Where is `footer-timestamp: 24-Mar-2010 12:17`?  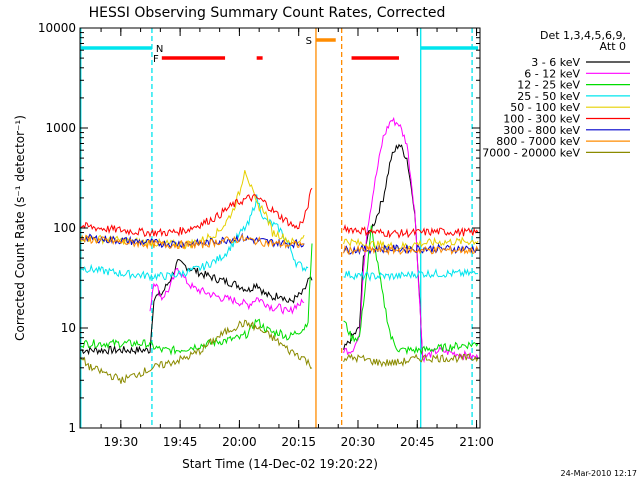
footer-timestamp: 24-Mar-2010 12:17 is located at coordinates (599, 473).